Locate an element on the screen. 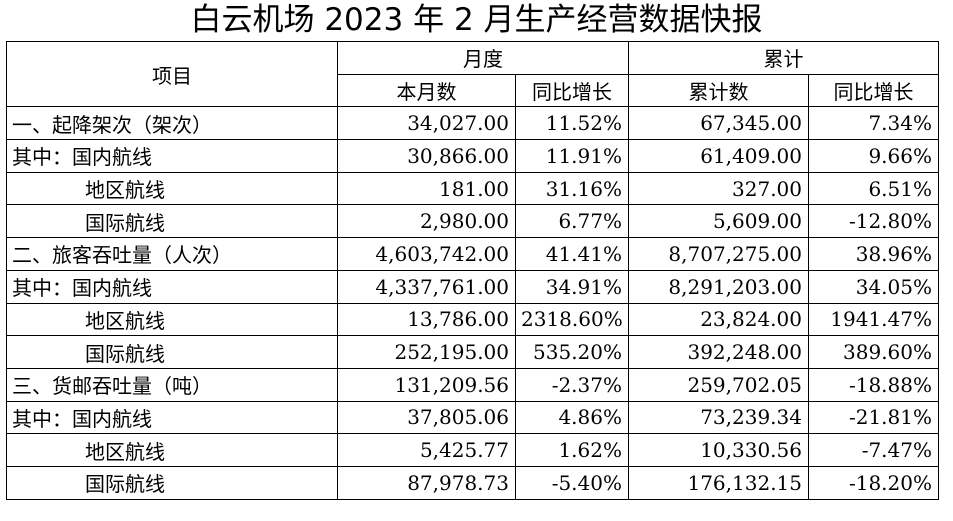 This screenshot has width=953, height=521. cell-month-yoy: 535.20% is located at coordinates (572, 352).